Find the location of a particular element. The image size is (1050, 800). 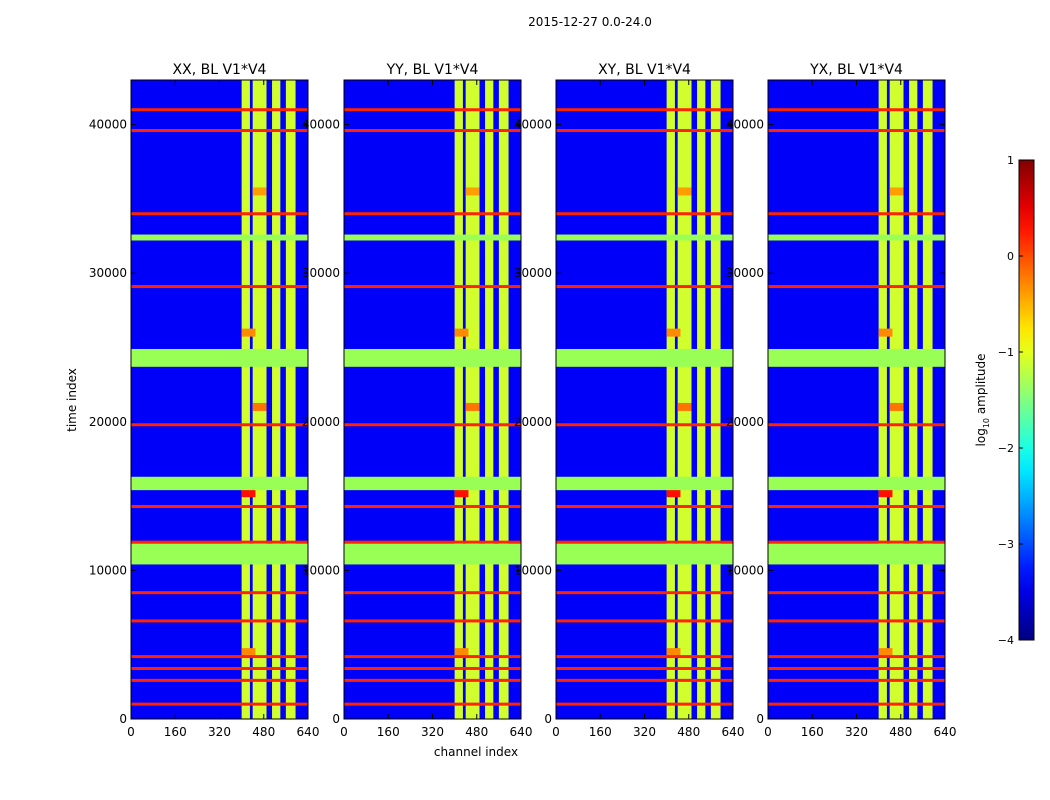

colorbar-tick-label: −4 is located at coordinates (1006, 640).